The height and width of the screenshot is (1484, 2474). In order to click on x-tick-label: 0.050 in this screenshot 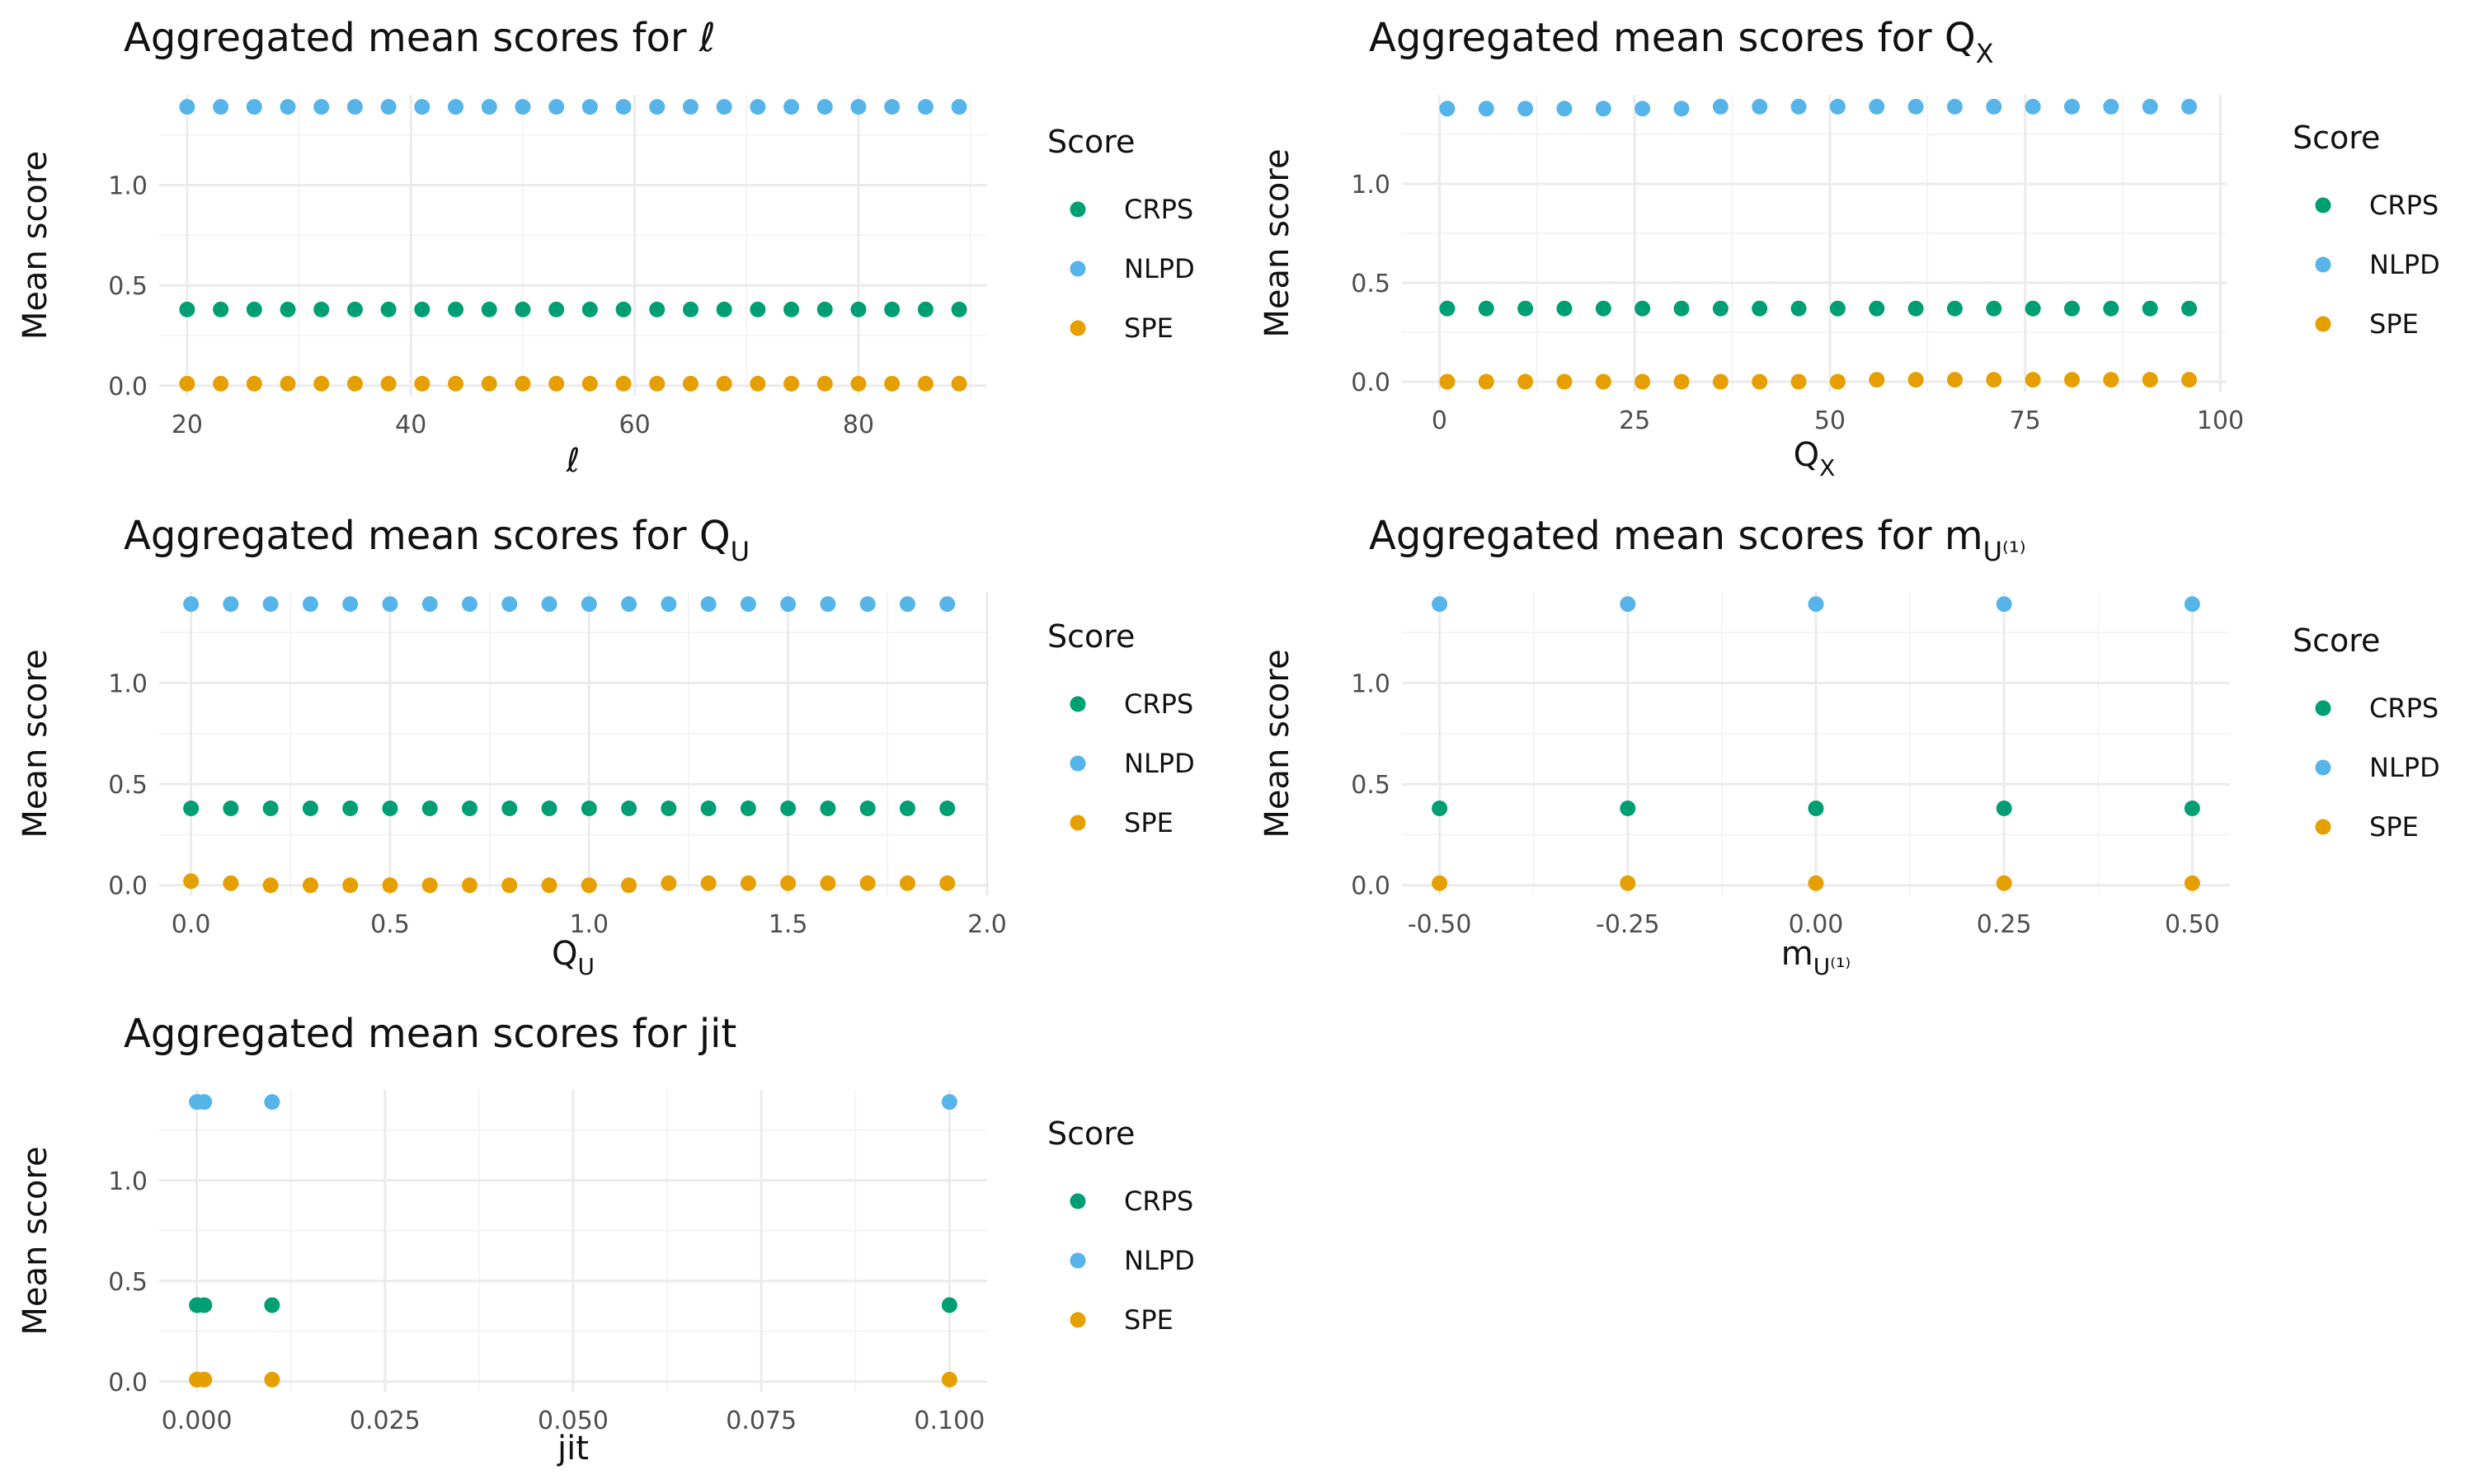, I will do `click(573, 1421)`.